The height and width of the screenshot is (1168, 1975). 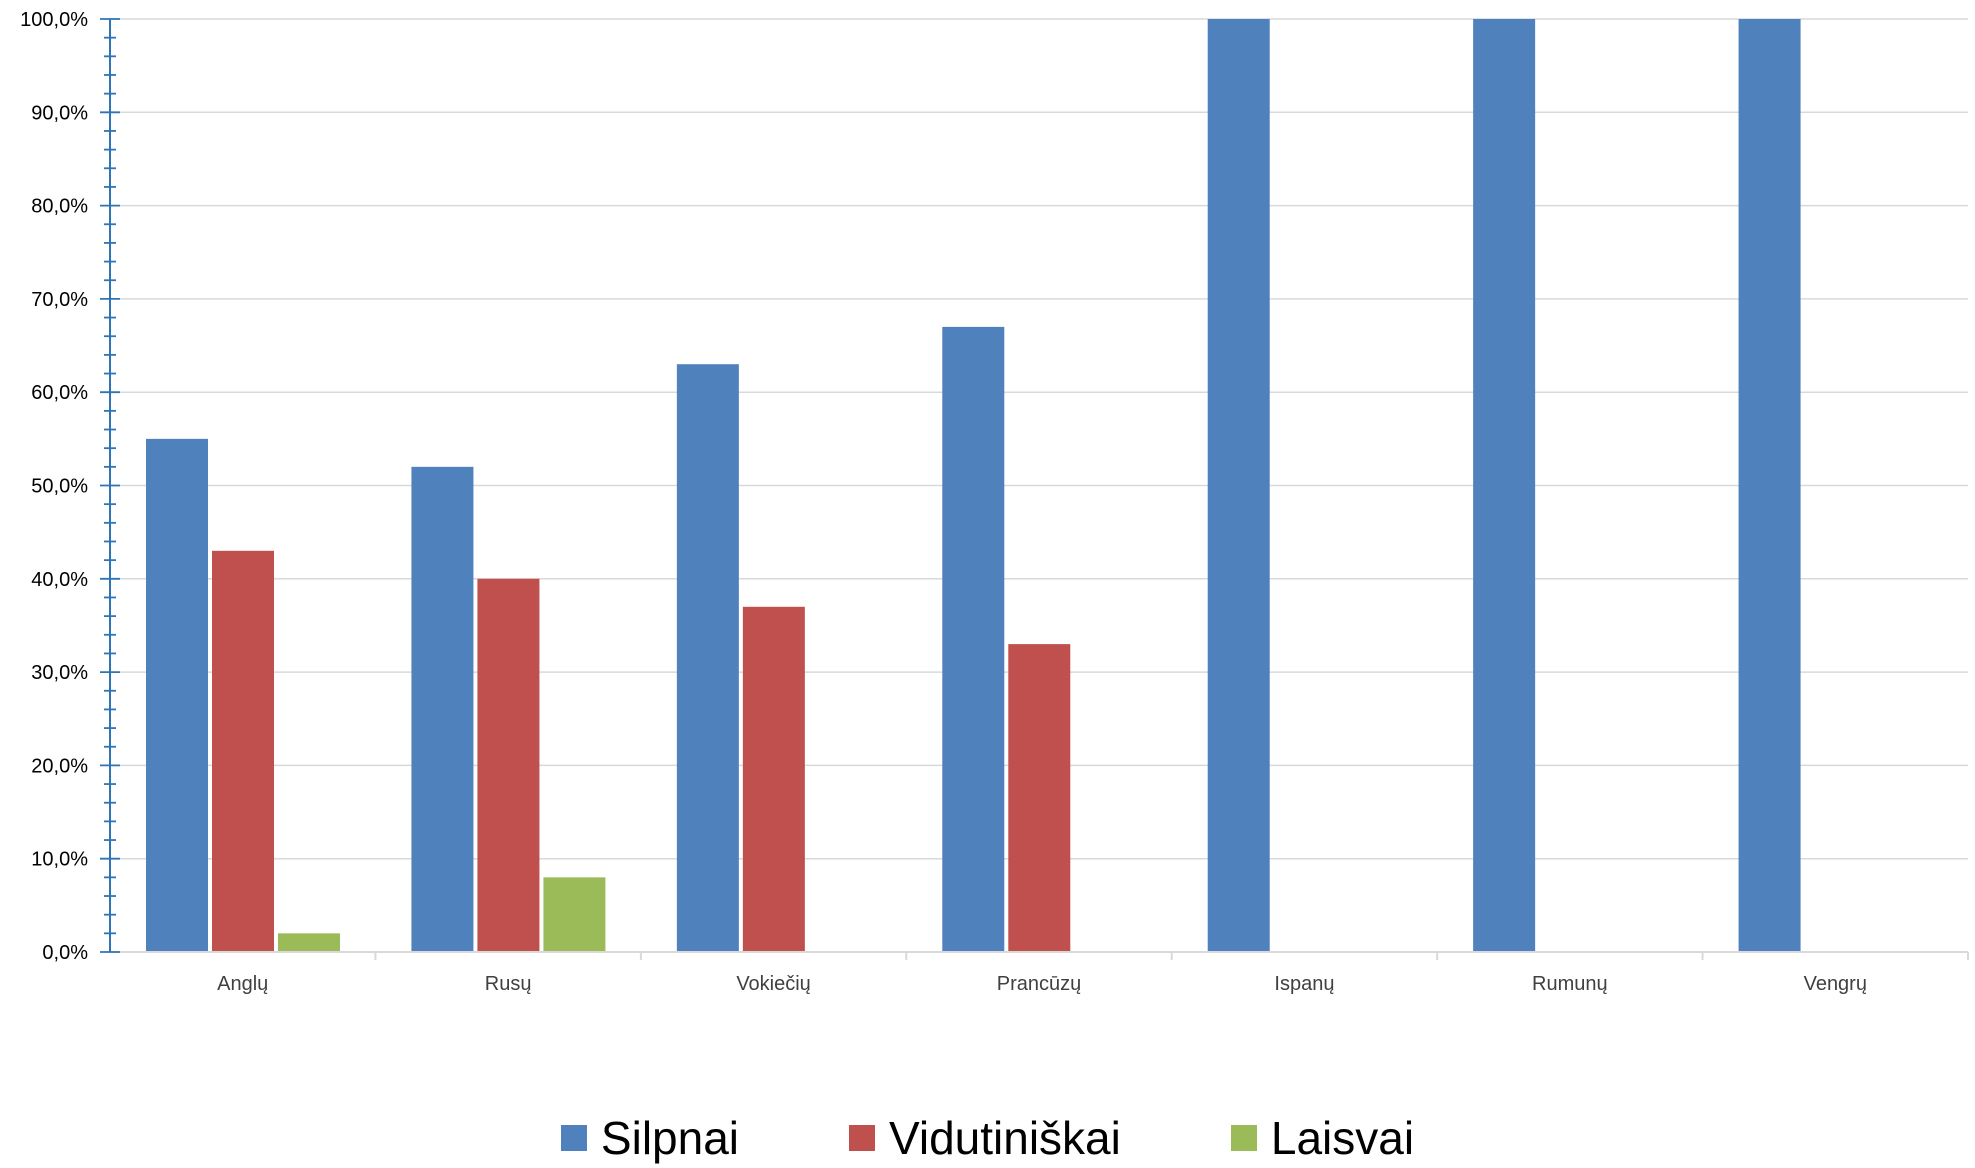 What do you see at coordinates (670, 1138) in the screenshot?
I see `legend-label: Silpnai` at bounding box center [670, 1138].